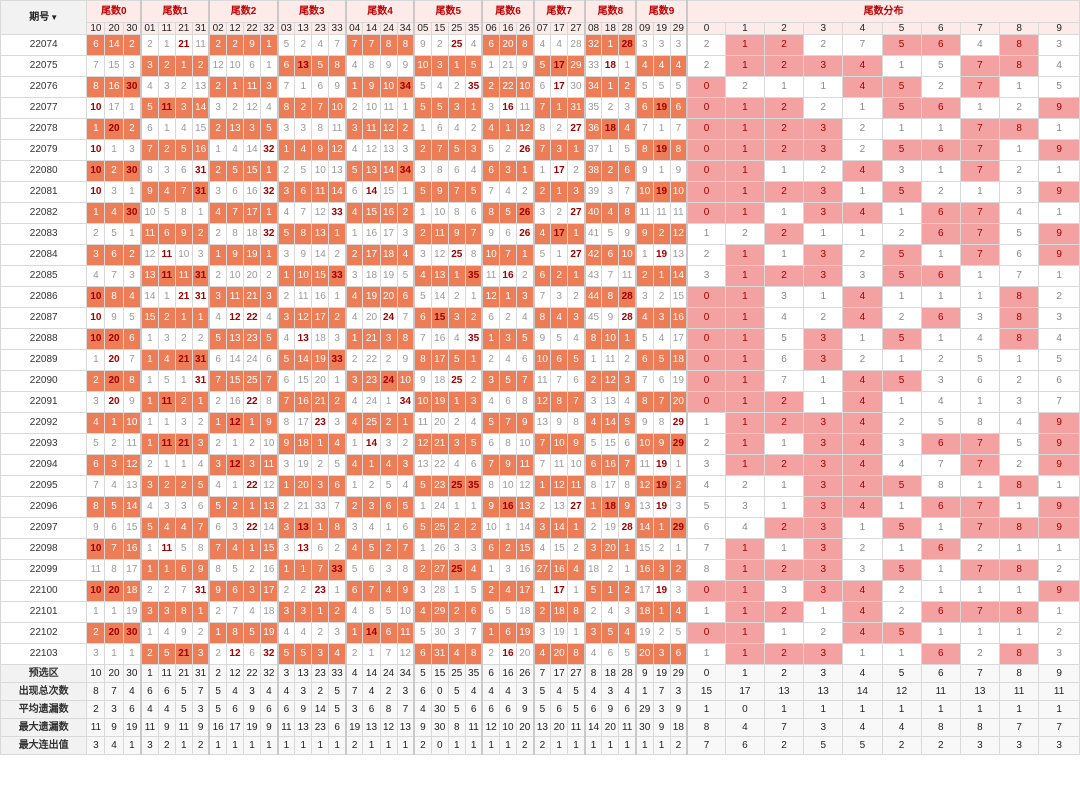 The image size is (1080, 787). Describe the element at coordinates (303, 444) in the screenshot. I see `trend-cell: 18` at that location.